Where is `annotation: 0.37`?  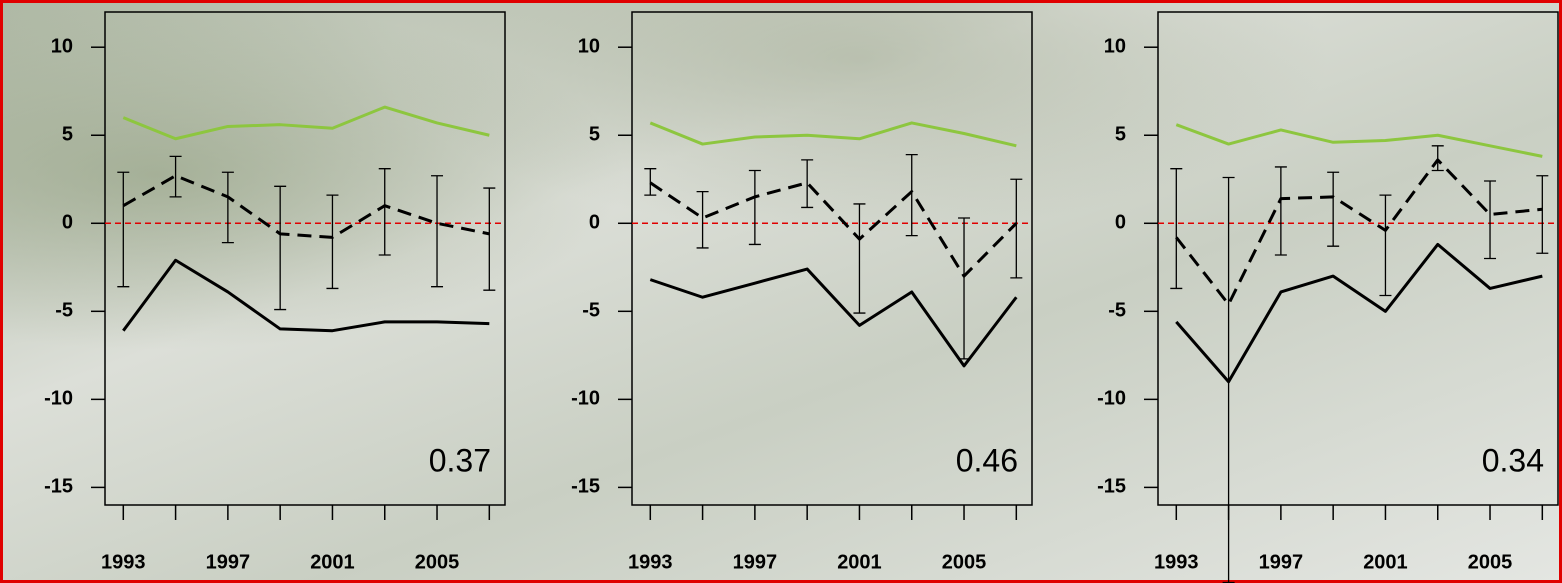
annotation: 0.37 is located at coordinates (460, 460).